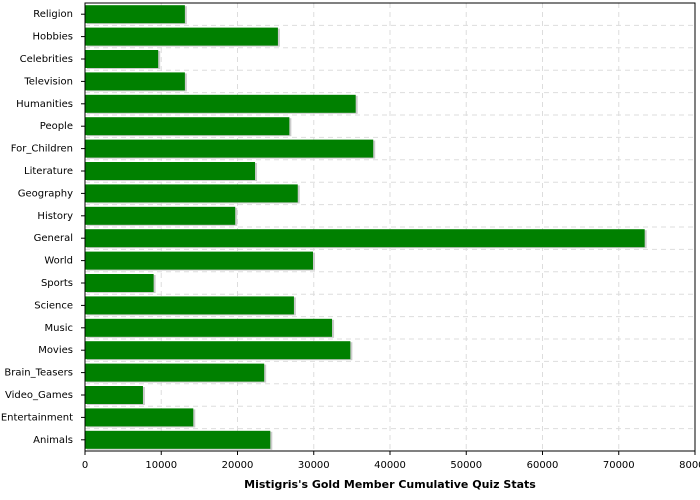  Describe the element at coordinates (37, 417) in the screenshot. I see `y-tick-label: Entertainment` at that location.